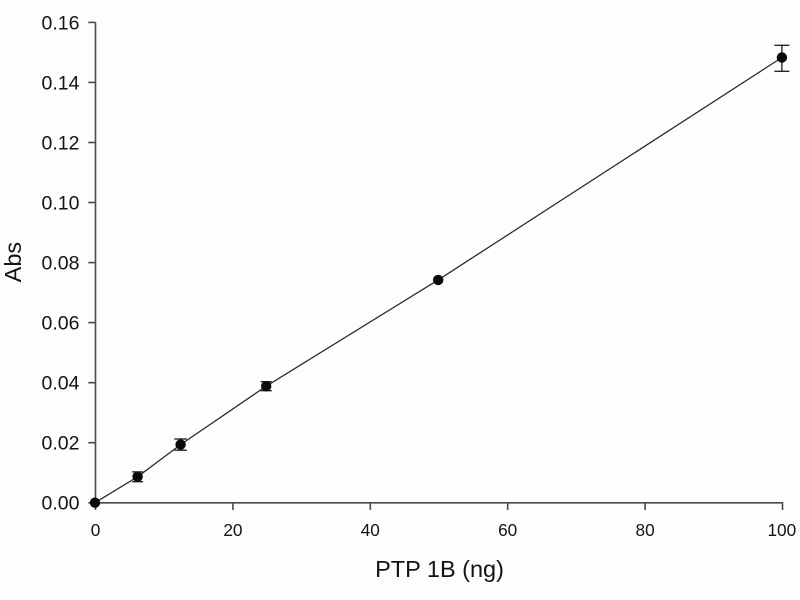 Image resolution: width=800 pixels, height=600 pixels. I want to click on svg-text: 0.06, so click(61, 324).